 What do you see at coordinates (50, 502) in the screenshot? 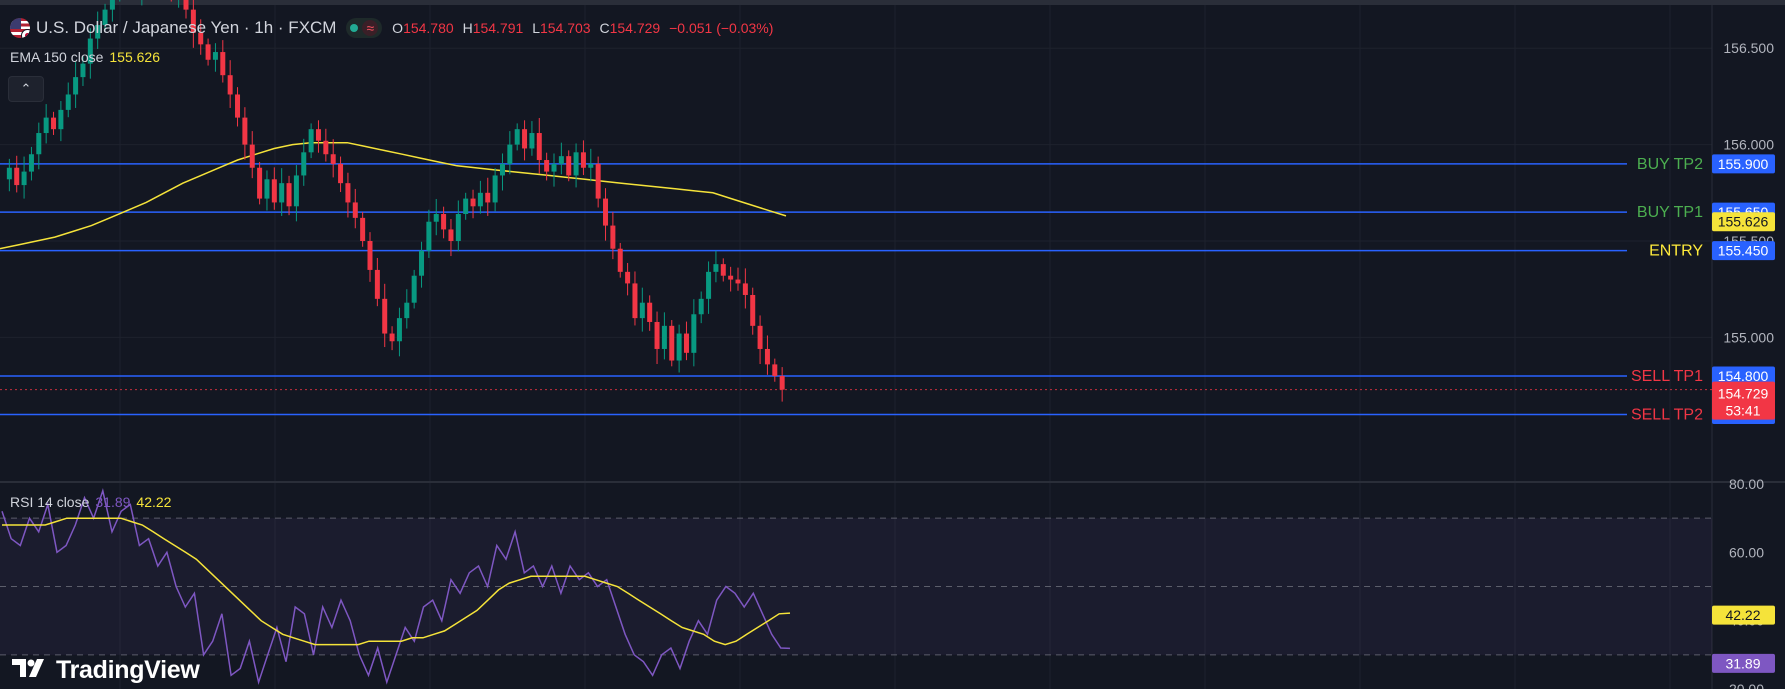
I see `rsi-label: RSI 14 close` at bounding box center [50, 502].